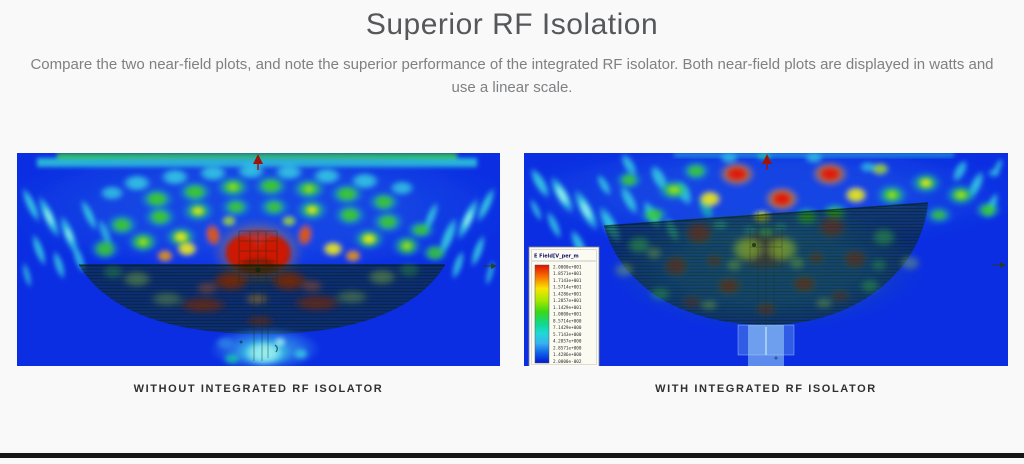 This screenshot has width=1024, height=464. I want to click on svg-text: 2.0000e+001, so click(567, 267).